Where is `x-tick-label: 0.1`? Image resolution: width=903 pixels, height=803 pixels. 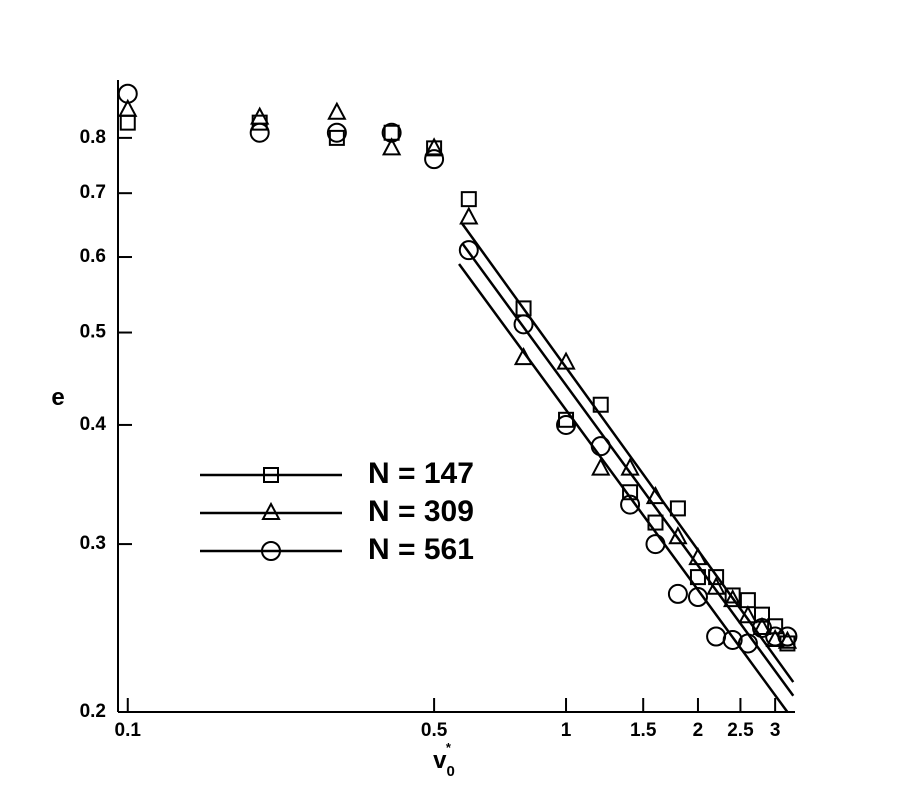
x-tick-label: 0.1 is located at coordinates (128, 730).